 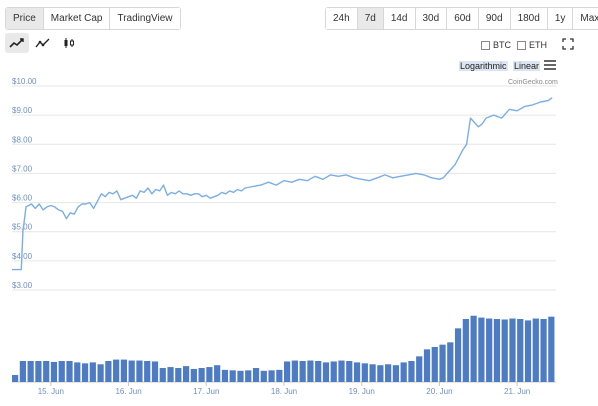 What do you see at coordinates (22, 227) in the screenshot?
I see `y-tick-label: $5.00` at bounding box center [22, 227].